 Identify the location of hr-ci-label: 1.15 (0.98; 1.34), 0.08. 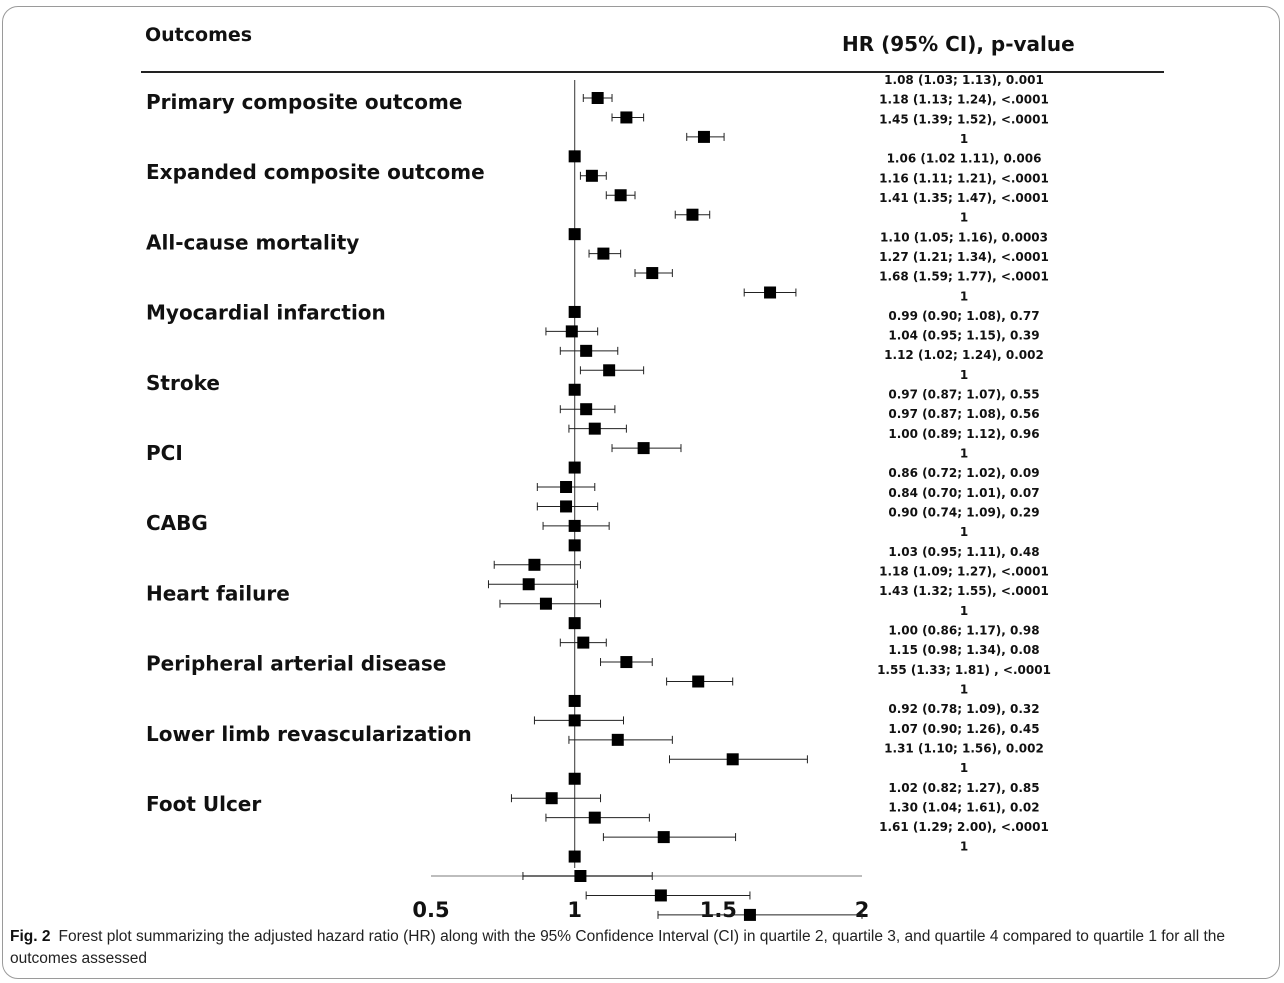
(963, 650).